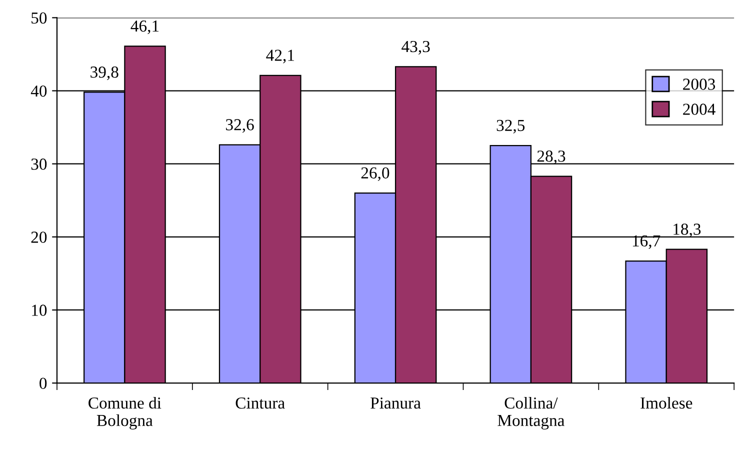  What do you see at coordinates (39, 310) in the screenshot?
I see `y-tick-label: 10` at bounding box center [39, 310].